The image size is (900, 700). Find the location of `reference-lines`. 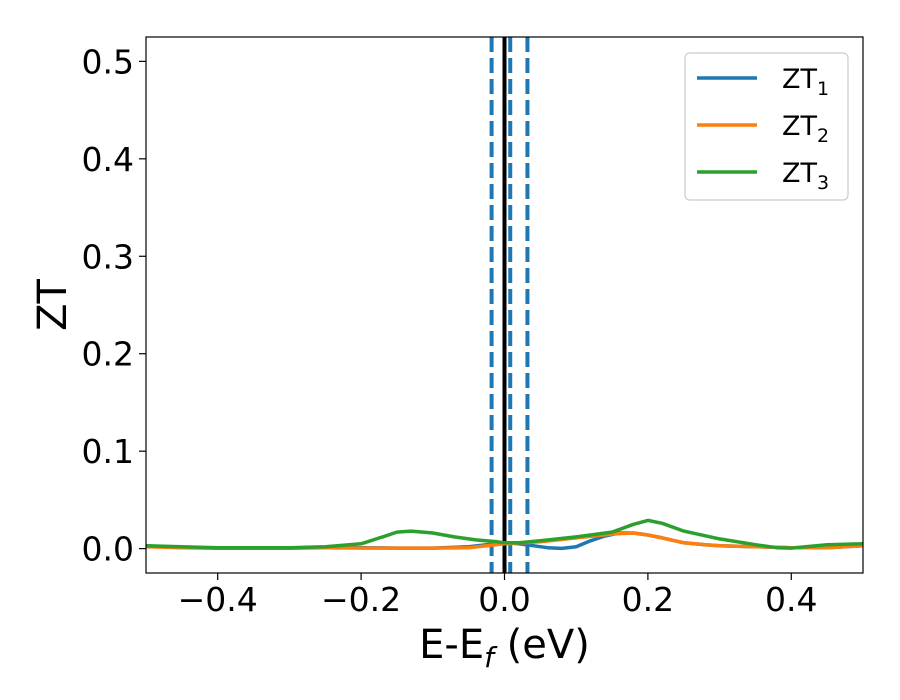

reference-lines is located at coordinates (509, 305).